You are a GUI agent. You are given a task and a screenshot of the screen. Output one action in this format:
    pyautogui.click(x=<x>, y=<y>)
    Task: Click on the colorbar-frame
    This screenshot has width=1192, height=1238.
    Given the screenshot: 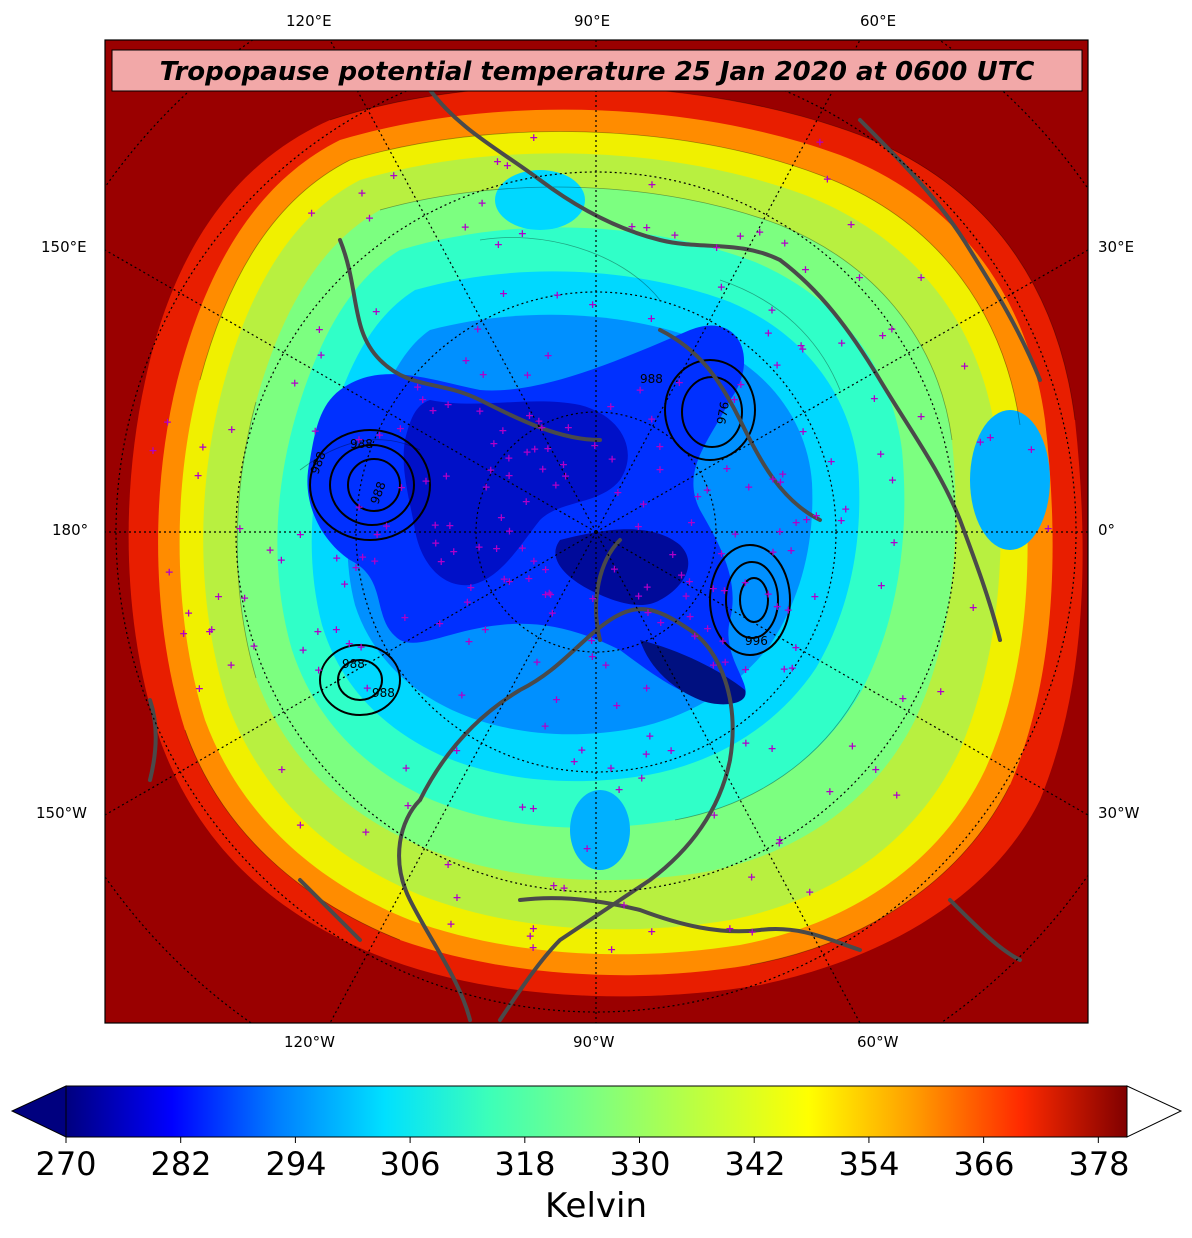 What is the action you would take?
    pyautogui.click(x=596, y=1111)
    